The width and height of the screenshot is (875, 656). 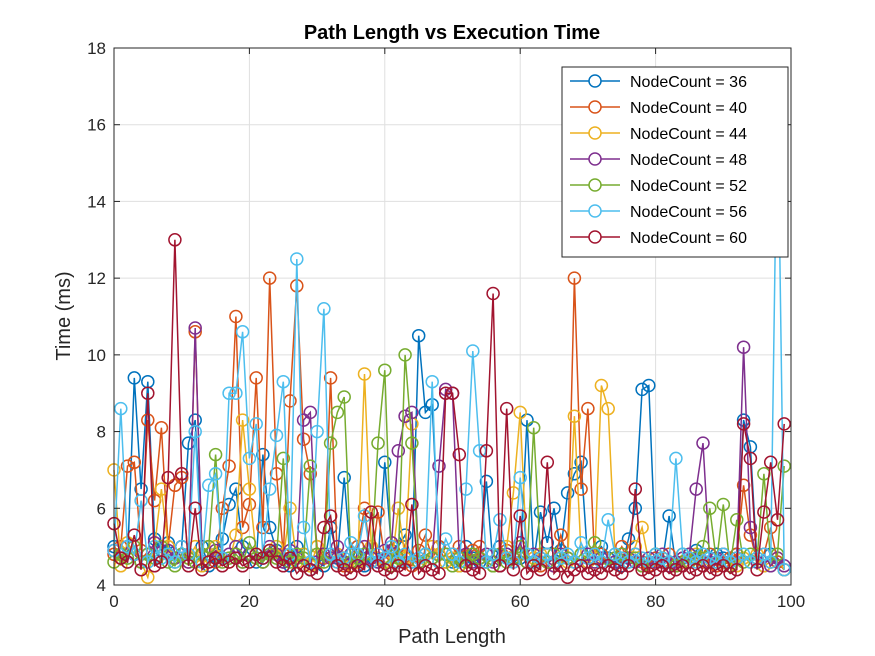 I want to click on legend-item: NodeCount = 56, so click(x=658, y=212).